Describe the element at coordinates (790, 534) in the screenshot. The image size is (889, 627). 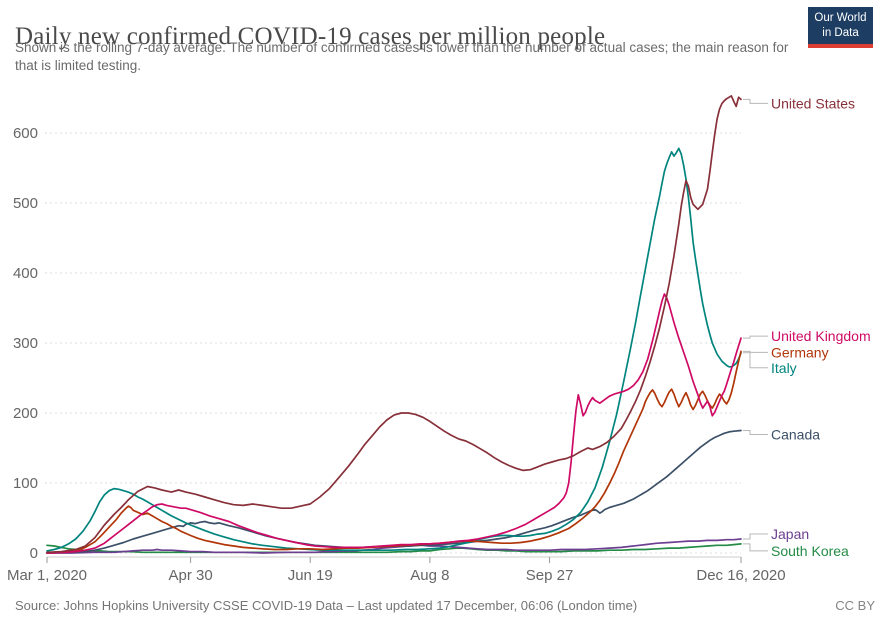
I see `series-label-japan: Japan` at that location.